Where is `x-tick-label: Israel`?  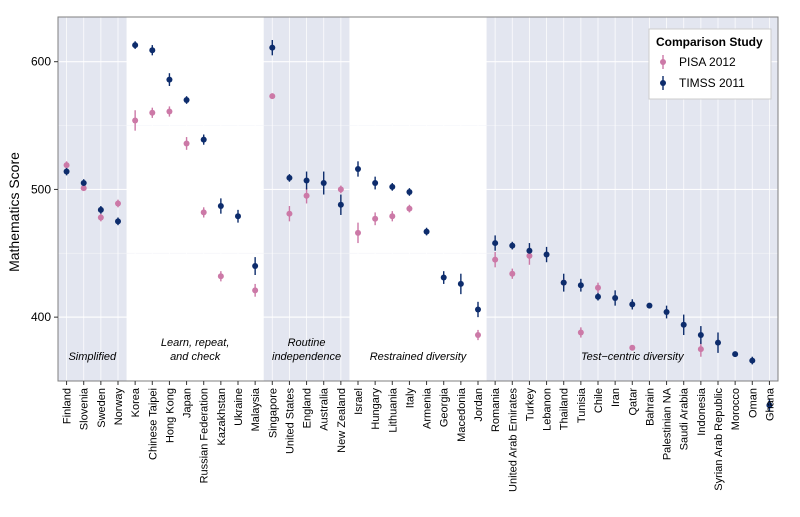 x-tick-label: Israel is located at coordinates (359, 401).